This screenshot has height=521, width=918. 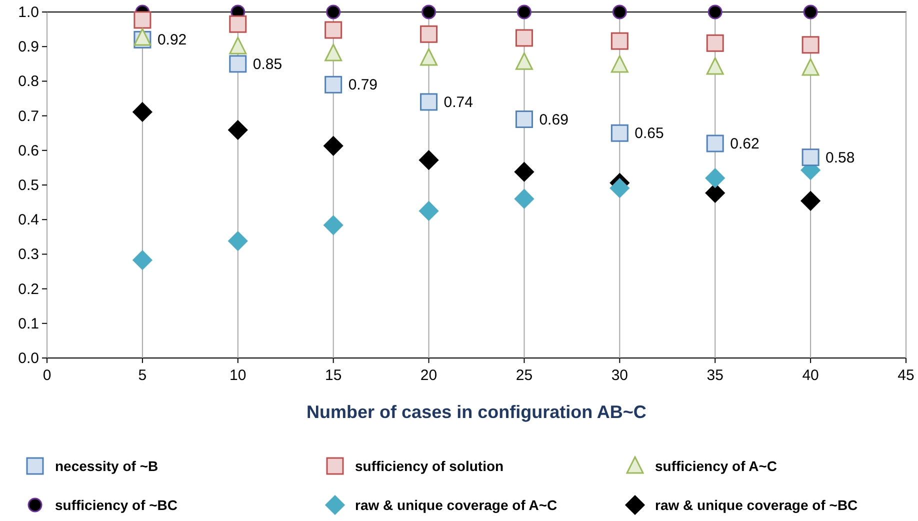 What do you see at coordinates (28, 323) in the screenshot?
I see `y-tick-label: 0.1` at bounding box center [28, 323].